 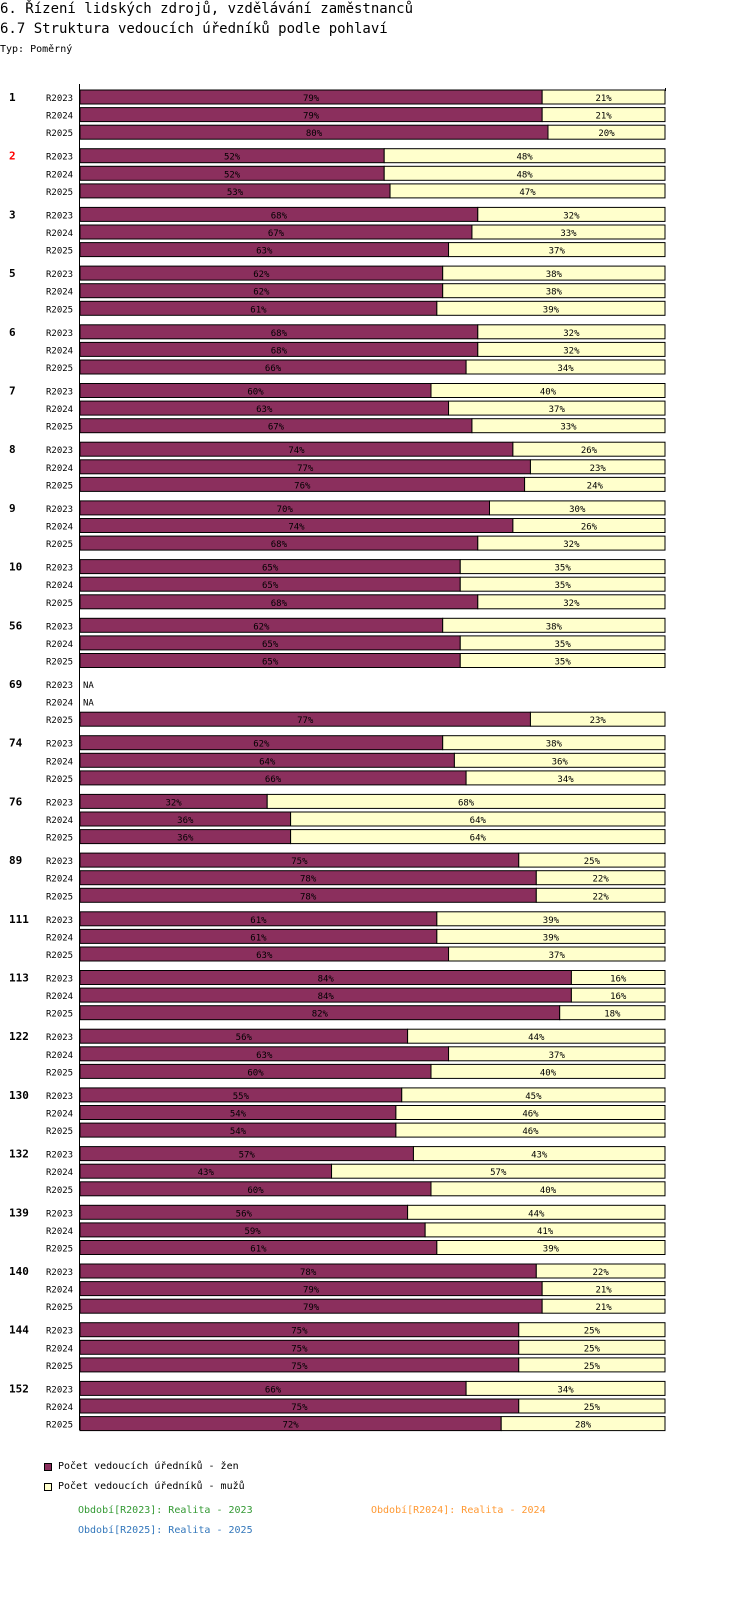 What do you see at coordinates (185, 821) in the screenshot?
I see `data-label-women: 36%` at bounding box center [185, 821].